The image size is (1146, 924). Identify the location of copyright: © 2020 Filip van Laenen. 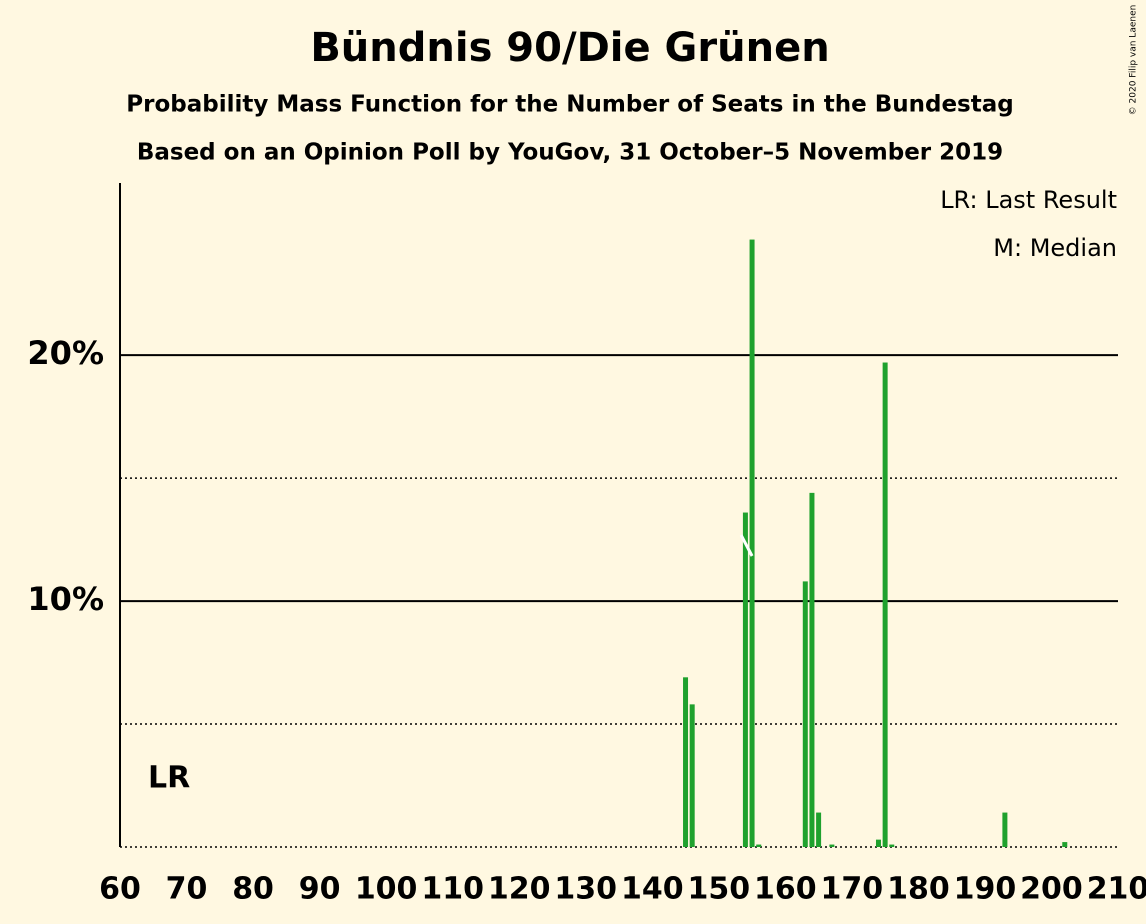
(1134, 60).